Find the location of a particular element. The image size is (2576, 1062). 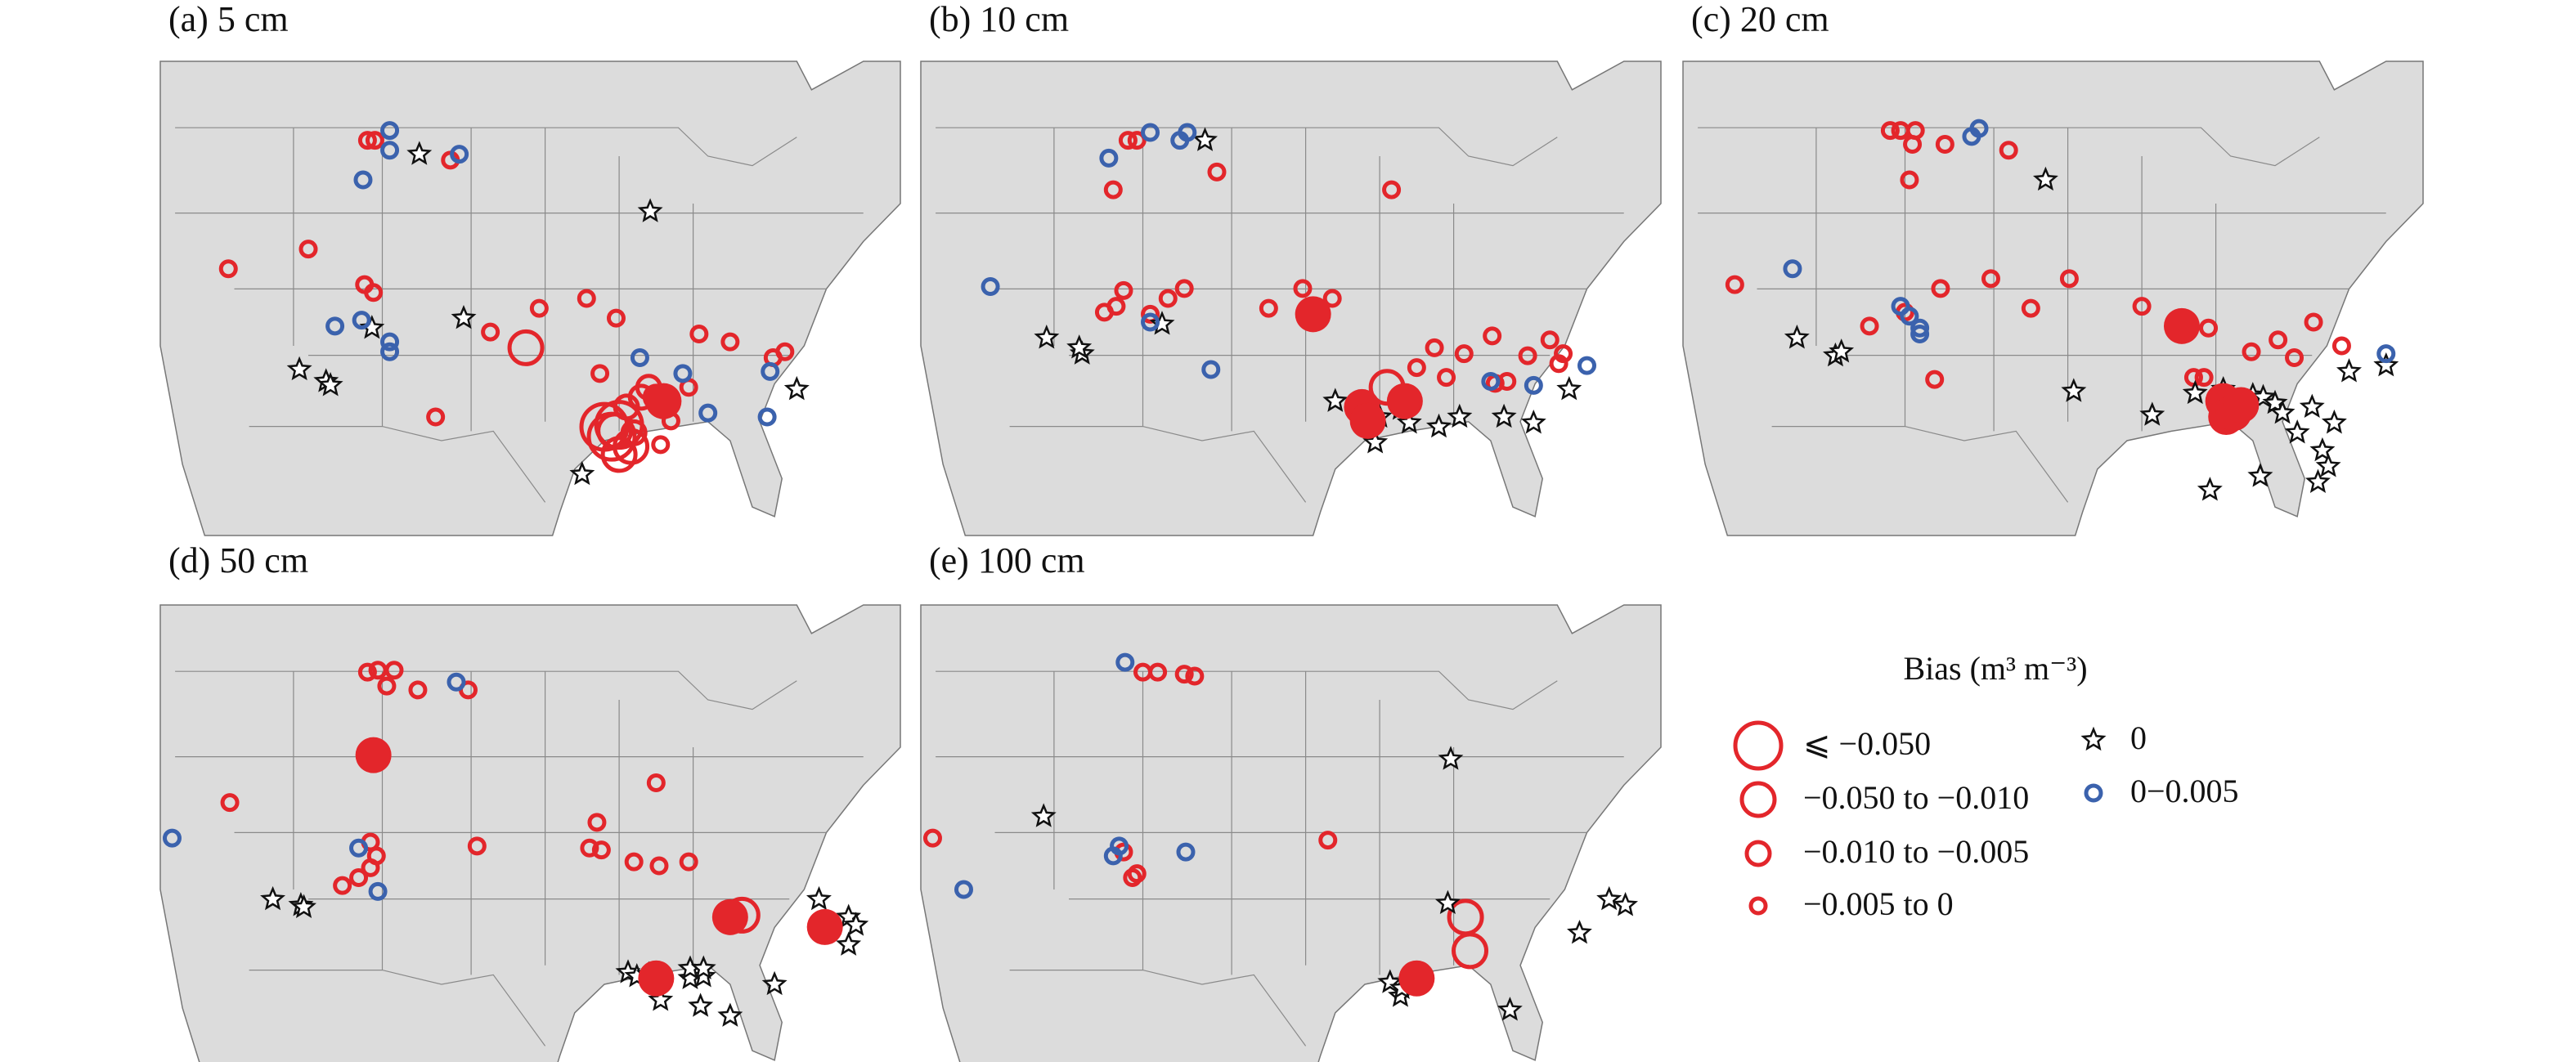

map-panel: (d) 50 cm is located at coordinates (530, 801).